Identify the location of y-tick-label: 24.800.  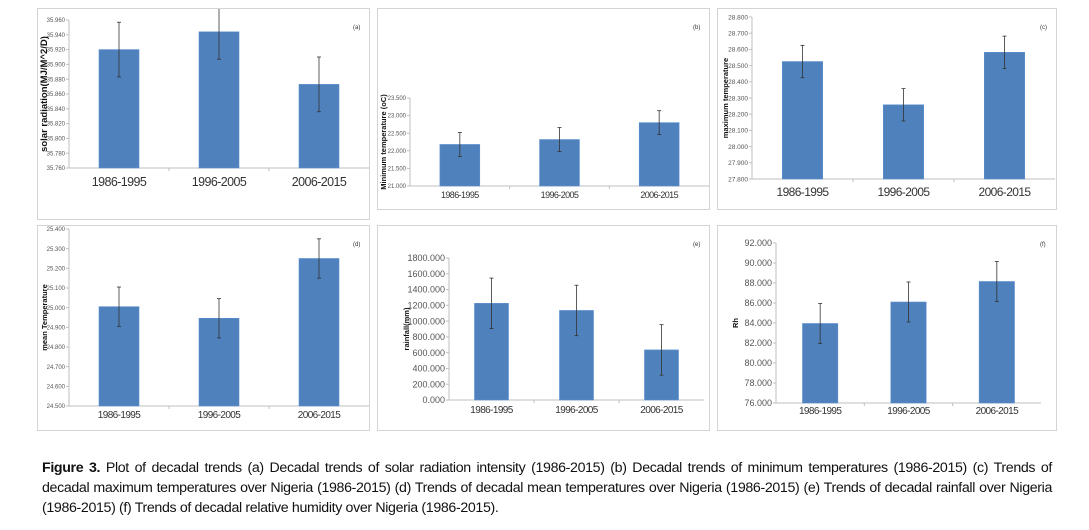
(56, 348).